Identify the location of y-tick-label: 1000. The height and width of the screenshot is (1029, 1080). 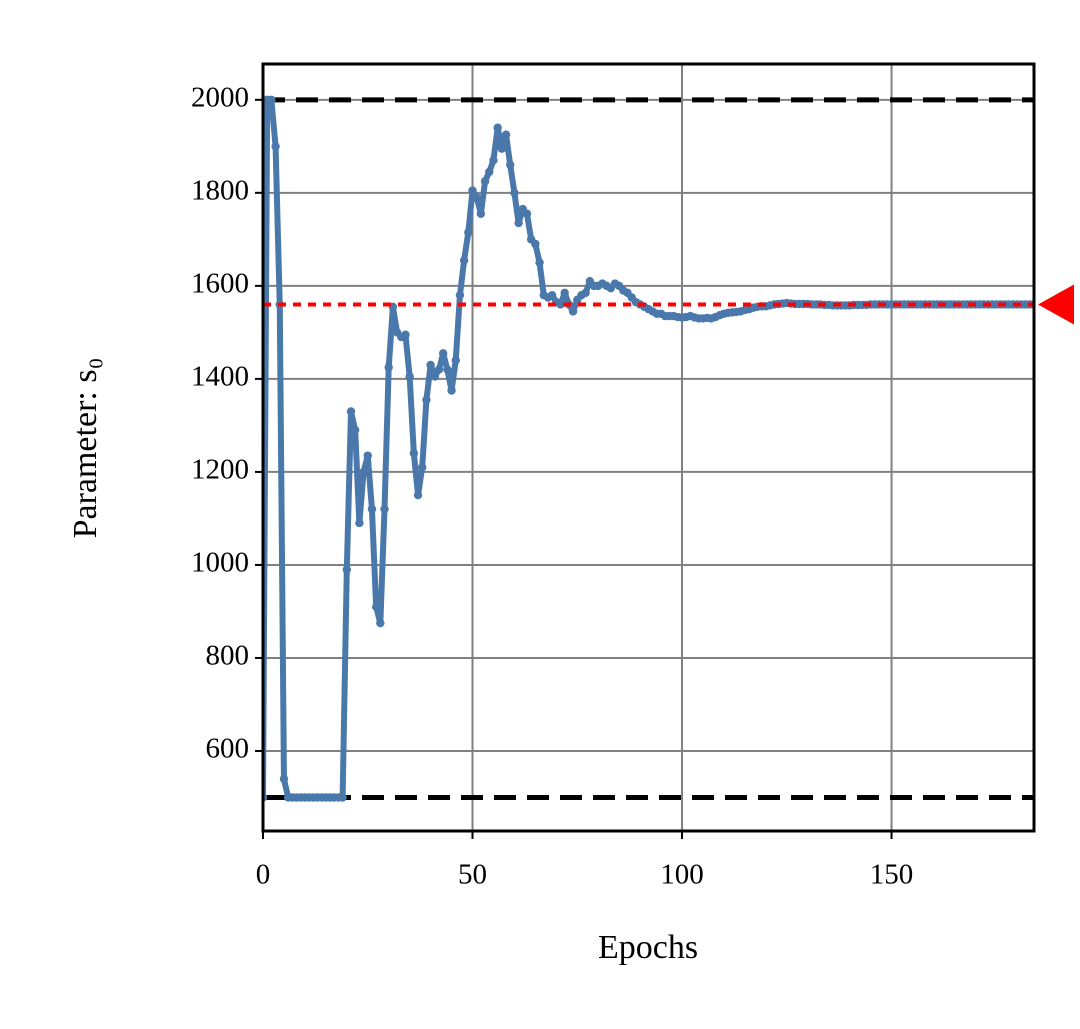
(220, 563).